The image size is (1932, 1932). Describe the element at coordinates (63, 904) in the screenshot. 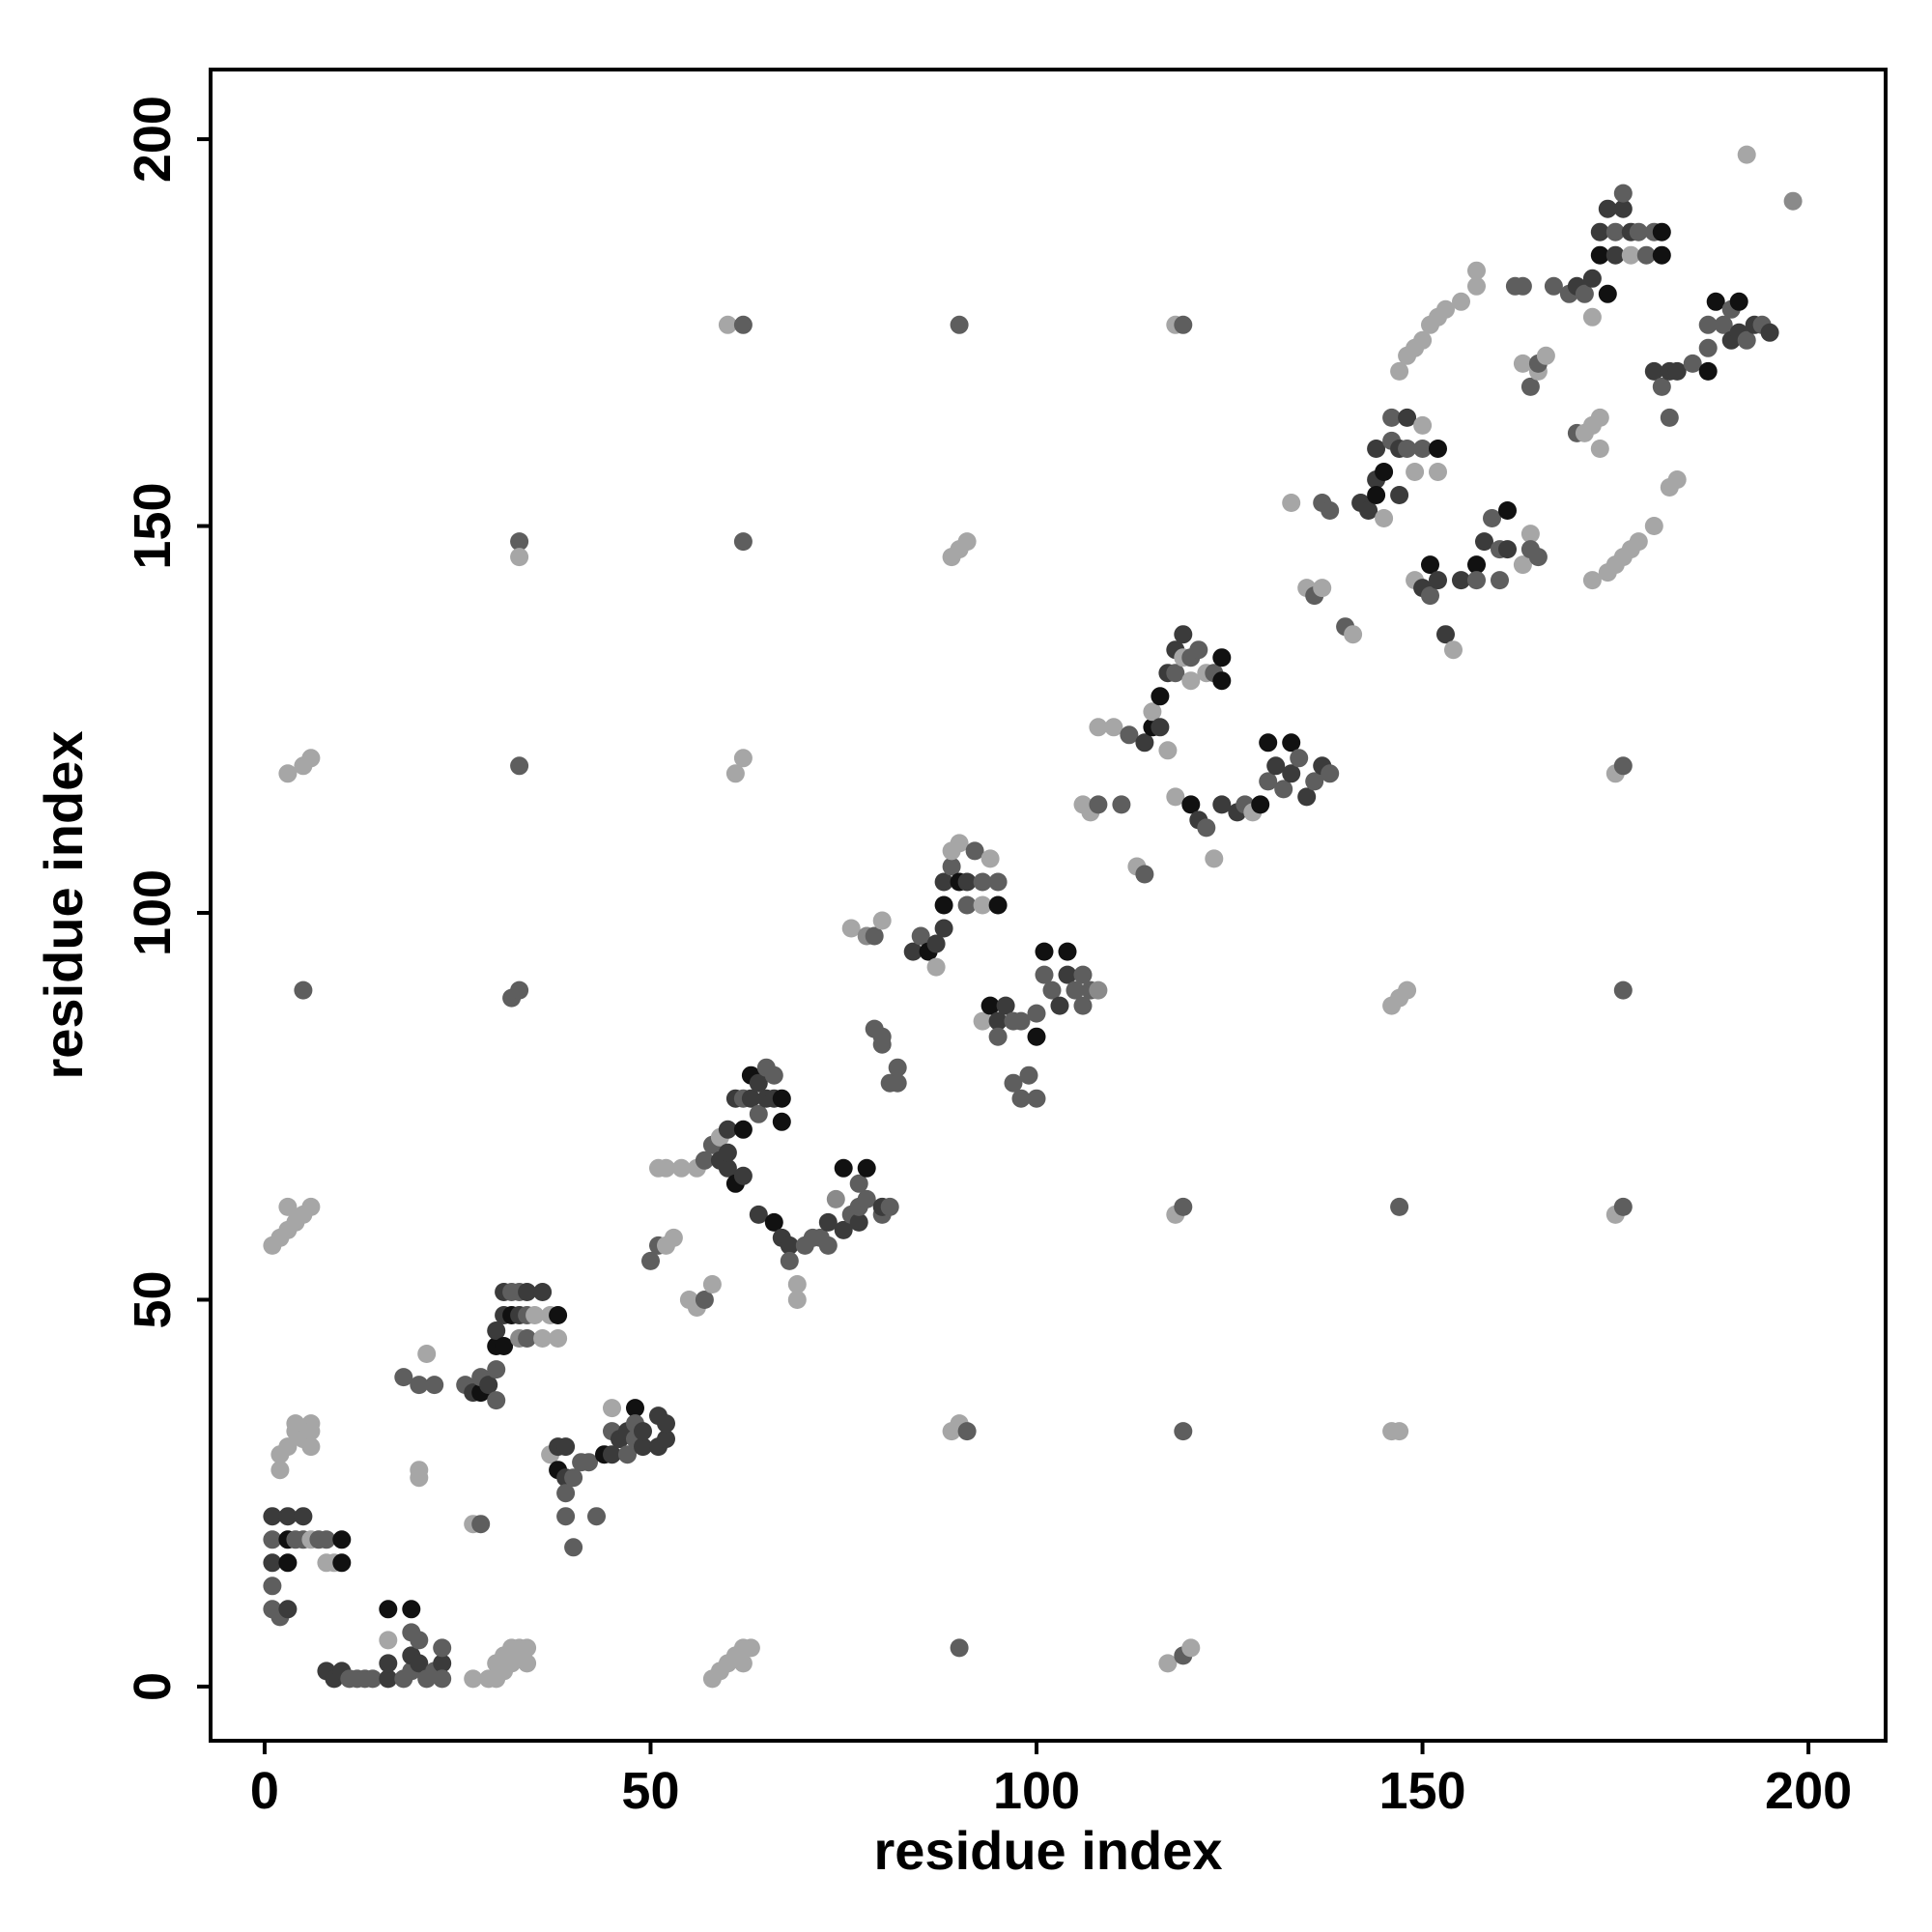

I see `y-axis-title: residue index` at that location.